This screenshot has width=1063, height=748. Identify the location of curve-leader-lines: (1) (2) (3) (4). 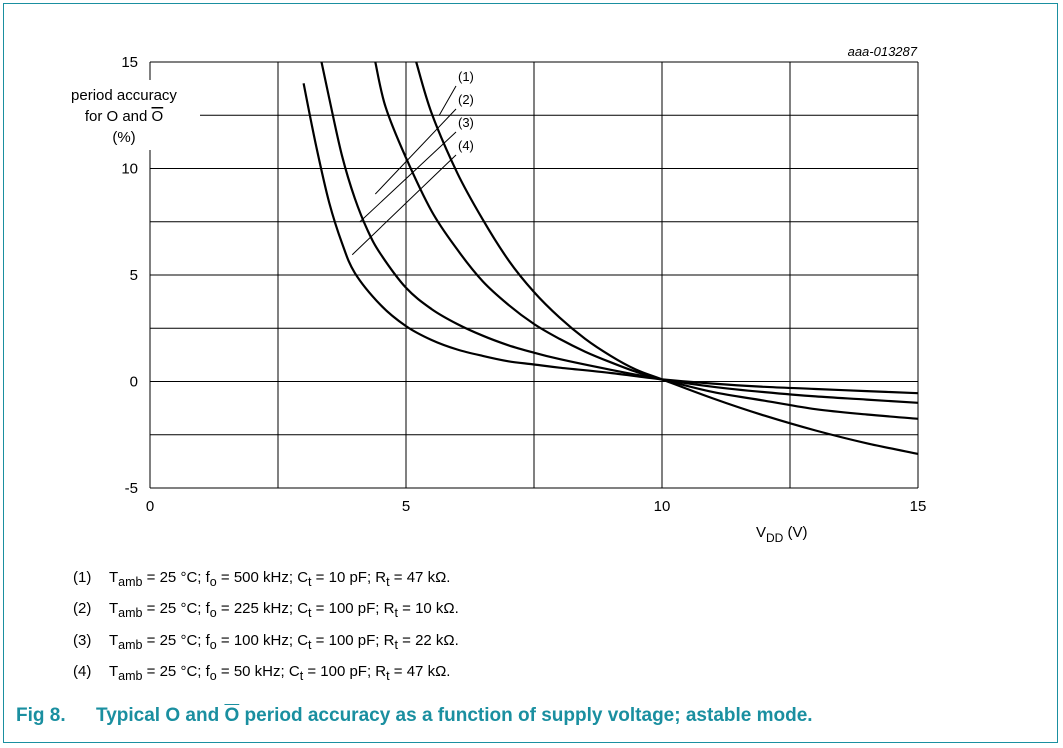
(412, 162).